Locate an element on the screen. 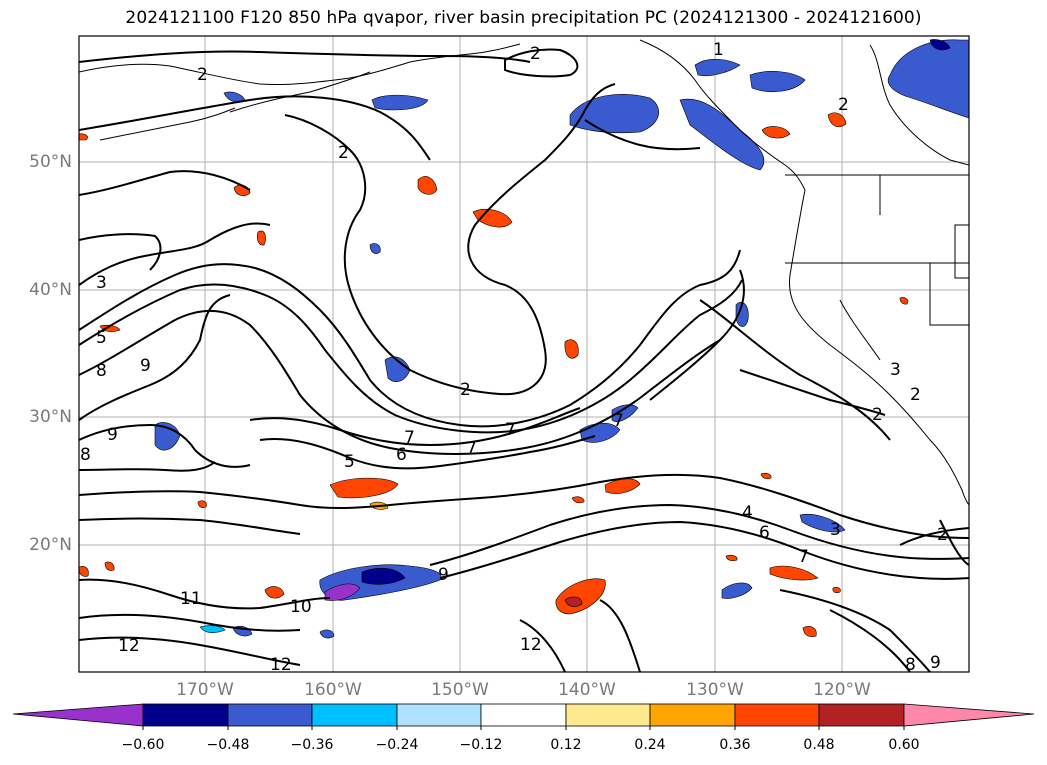 The width and height of the screenshot is (1047, 765). contour-label: 4 is located at coordinates (747, 513).